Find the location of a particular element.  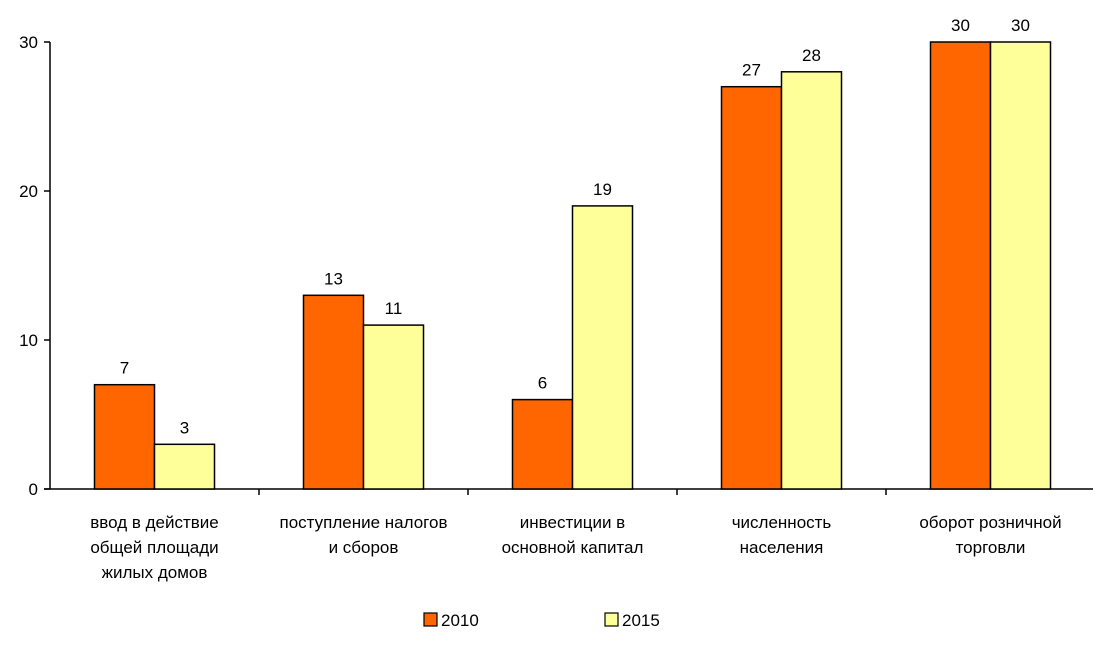

category-label: инвестиции в основной капитал is located at coordinates (573, 535).